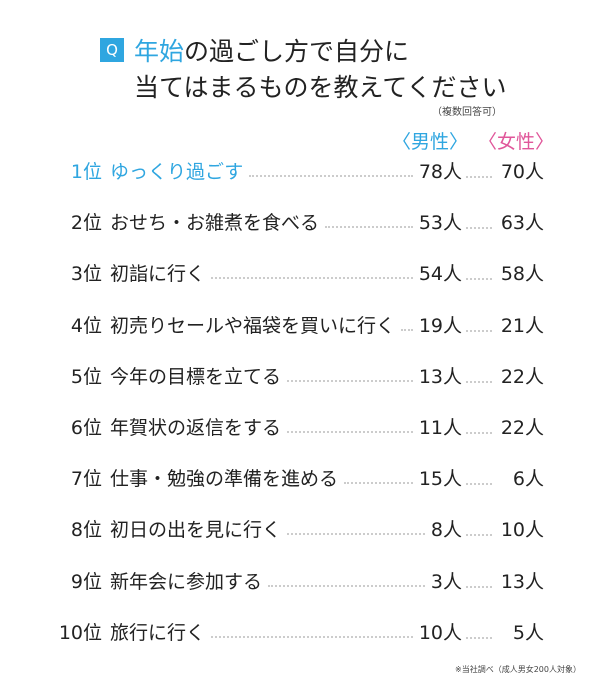  What do you see at coordinates (177, 172) in the screenshot?
I see `item: ゆっくり過ごす` at bounding box center [177, 172].